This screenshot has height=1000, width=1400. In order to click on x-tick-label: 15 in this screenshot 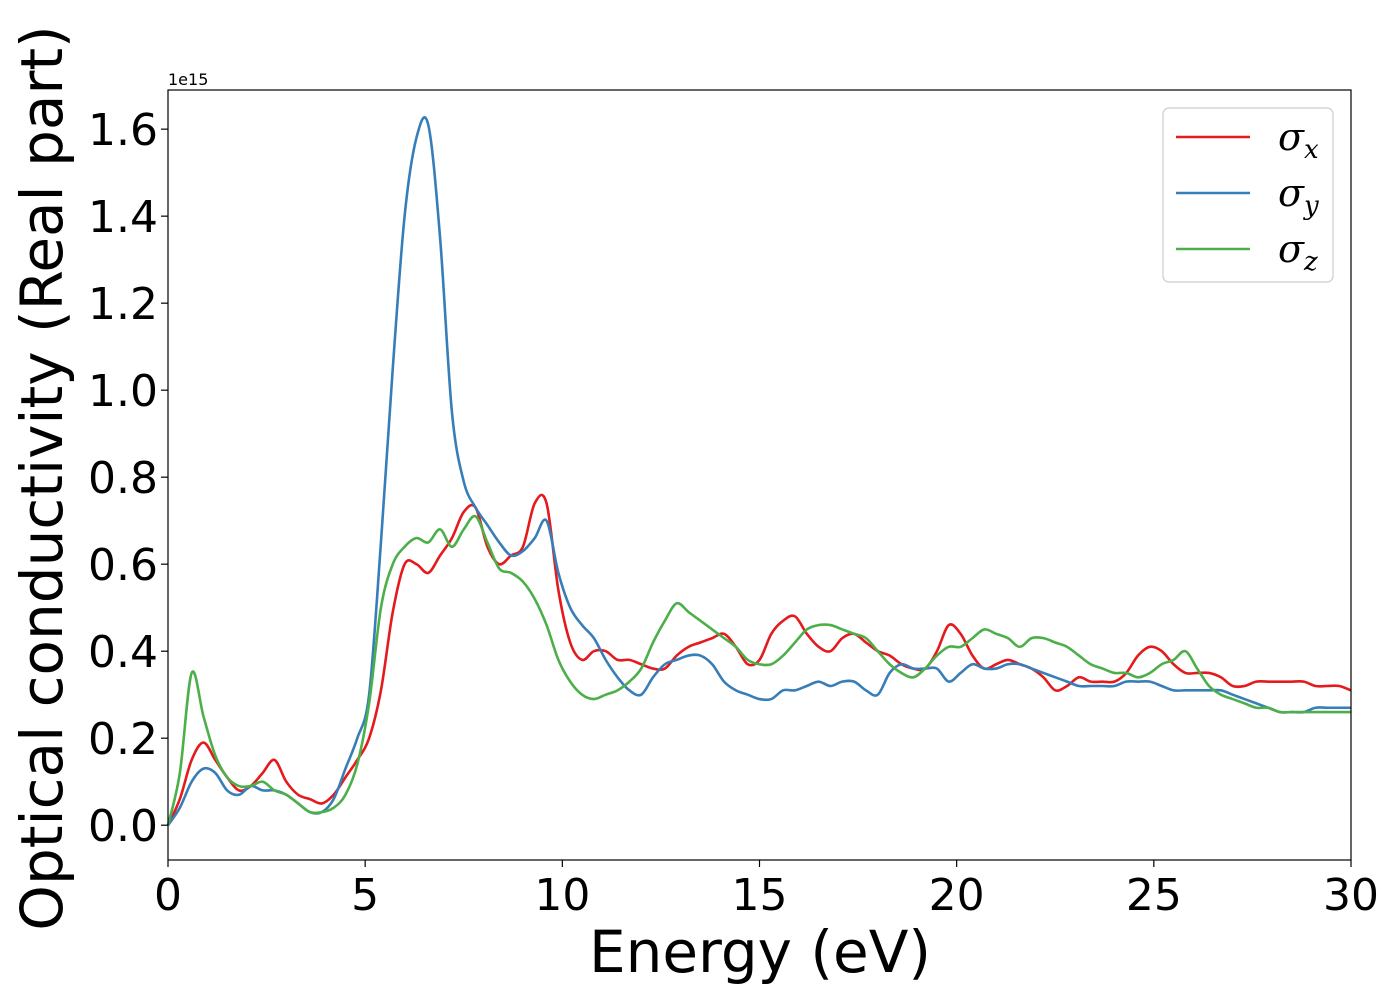, I will do `click(760, 895)`.